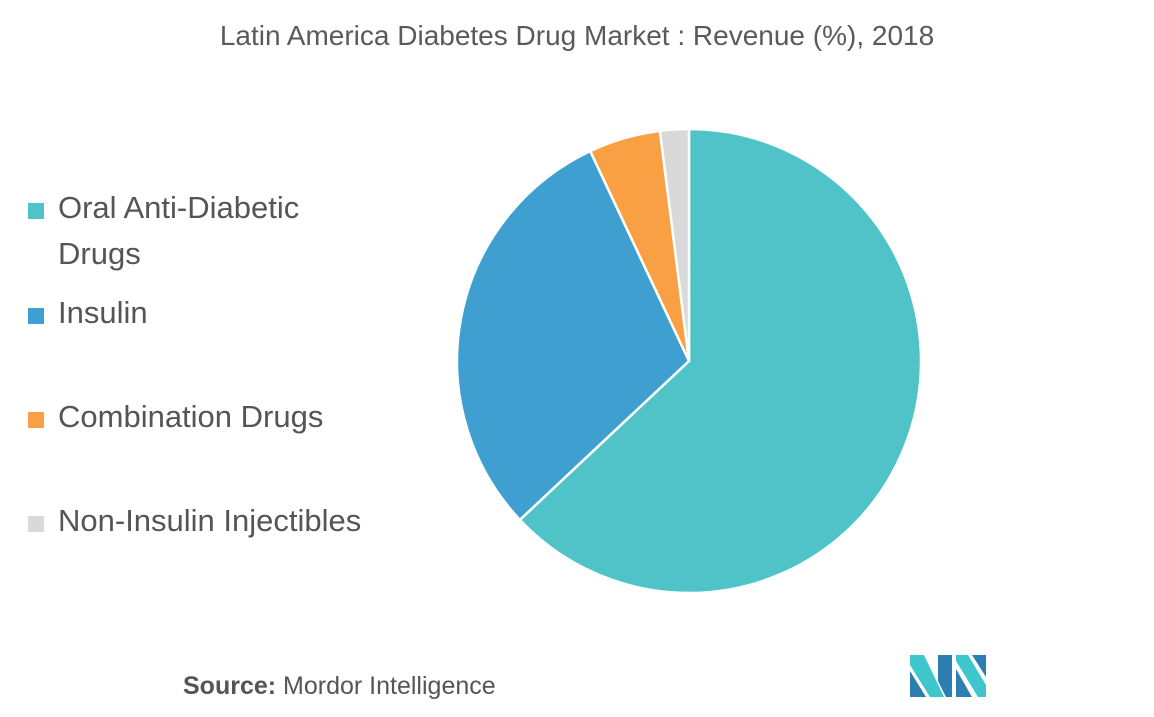  I want to click on legend-swatch-non-insulin-injectibles, so click(36, 524).